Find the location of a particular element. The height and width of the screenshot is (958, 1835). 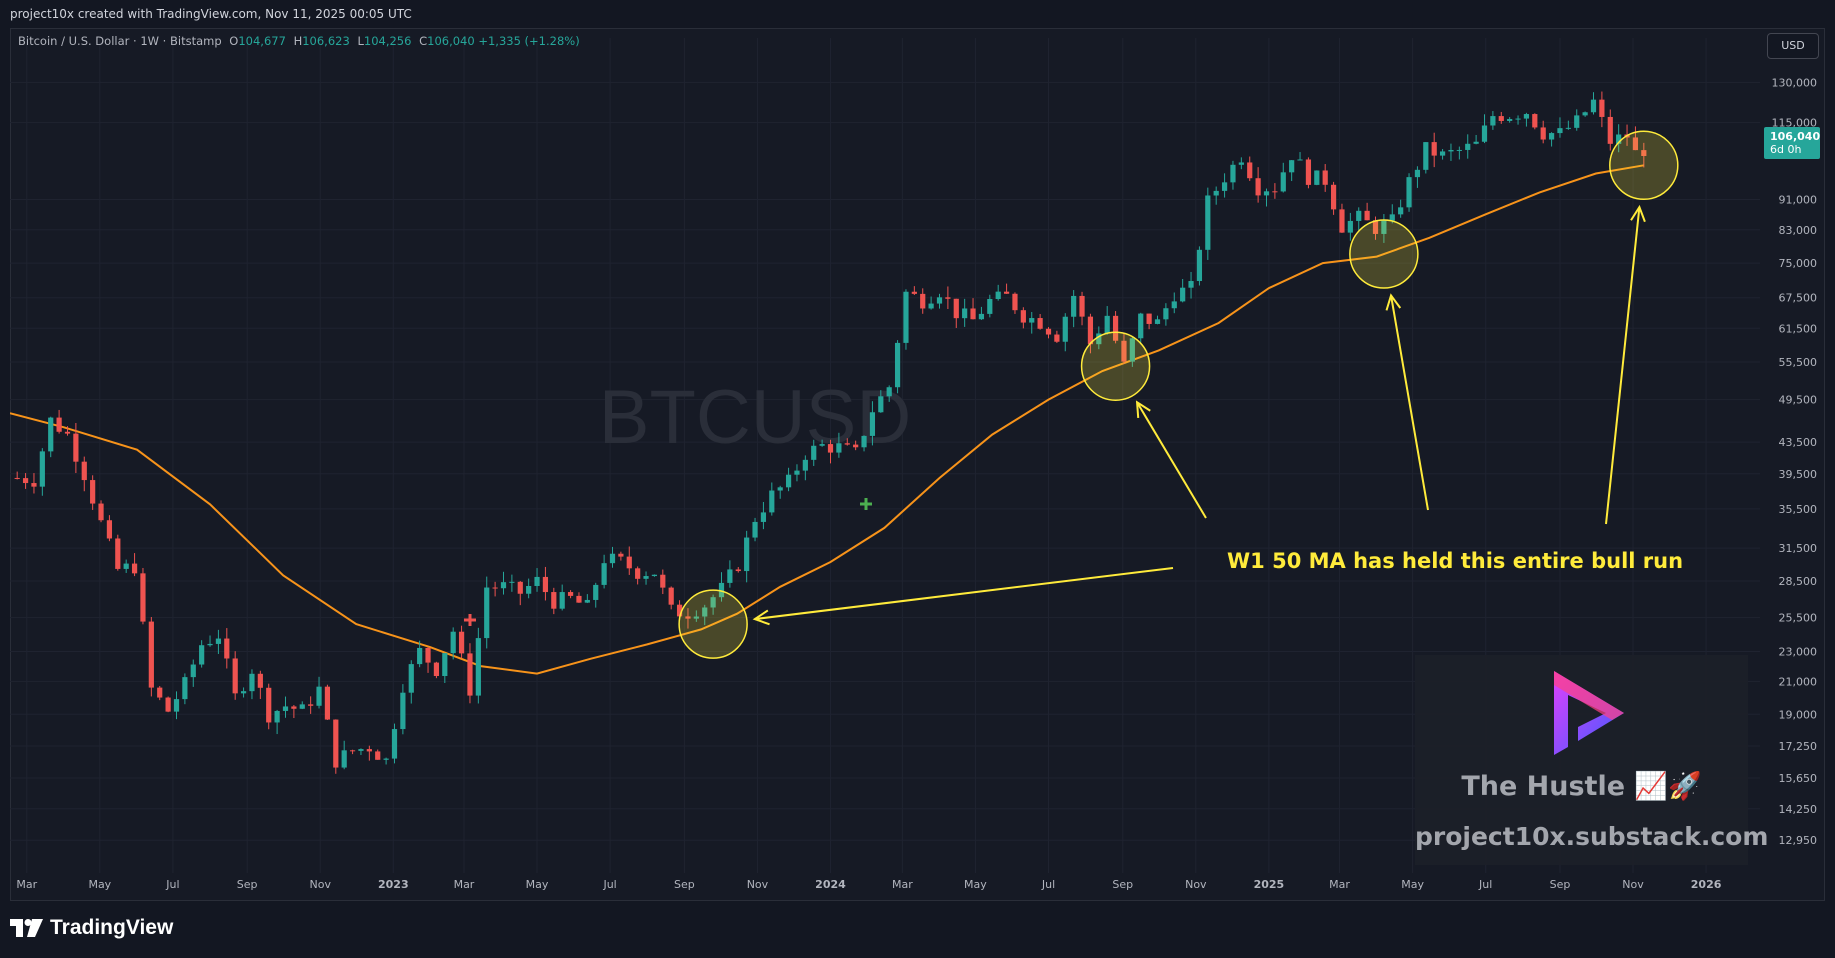

y-tick-label: 61,500 is located at coordinates (1798, 328).